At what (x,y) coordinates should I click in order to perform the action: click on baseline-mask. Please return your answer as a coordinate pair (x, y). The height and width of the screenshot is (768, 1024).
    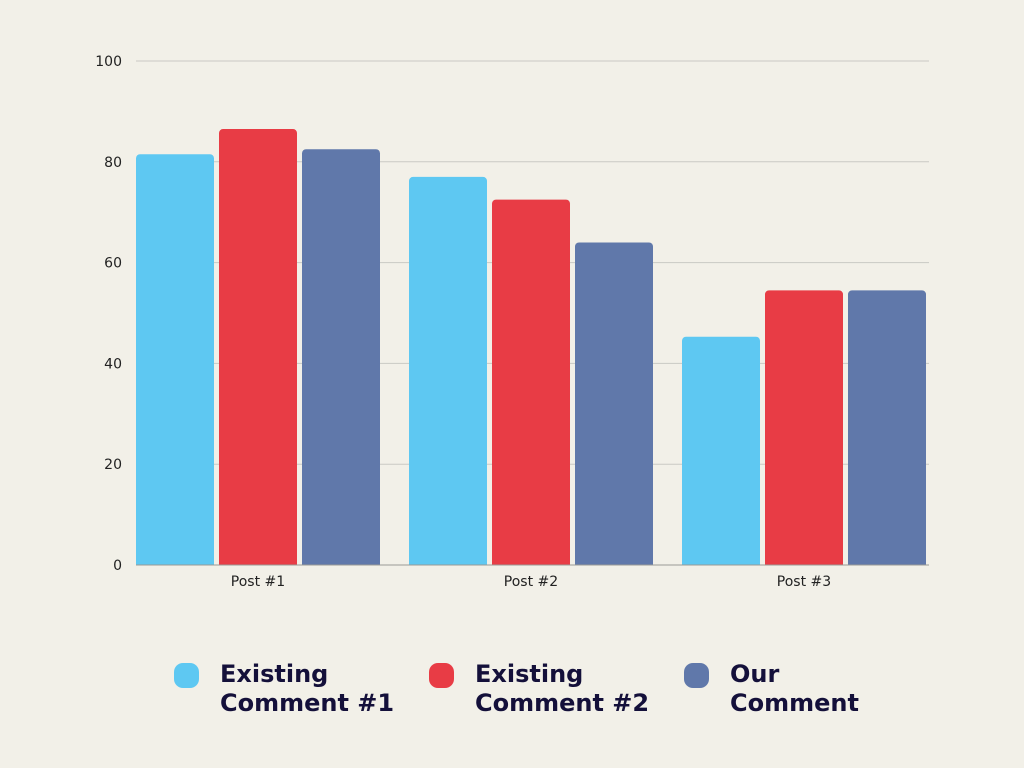
    Looking at the image, I should click on (532, 568).